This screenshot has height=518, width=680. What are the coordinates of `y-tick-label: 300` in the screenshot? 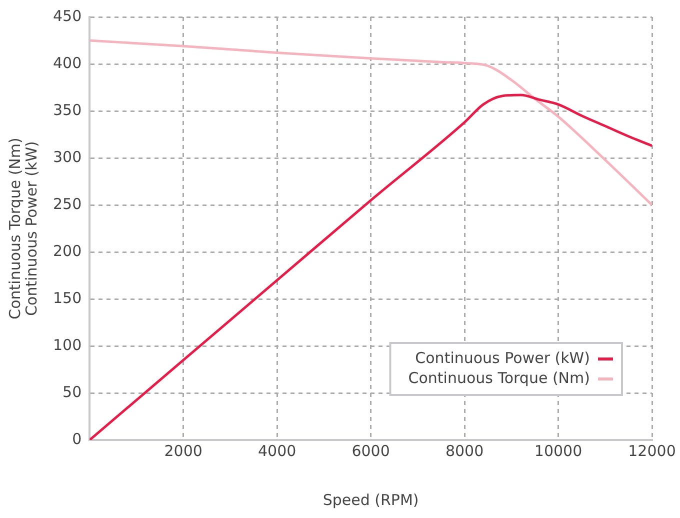 It's located at (67, 157).